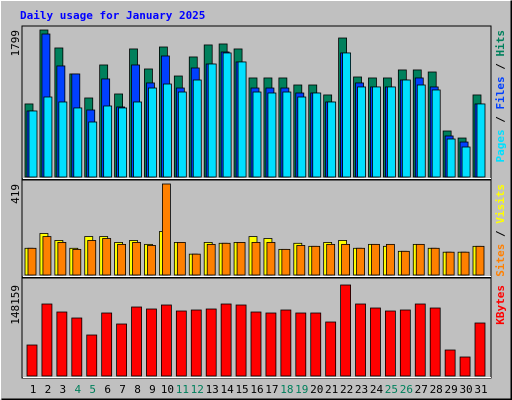 This screenshot has width=512, height=400. What do you see at coordinates (406, 389) in the screenshot?
I see `x-tick-label: 26` at bounding box center [406, 389].